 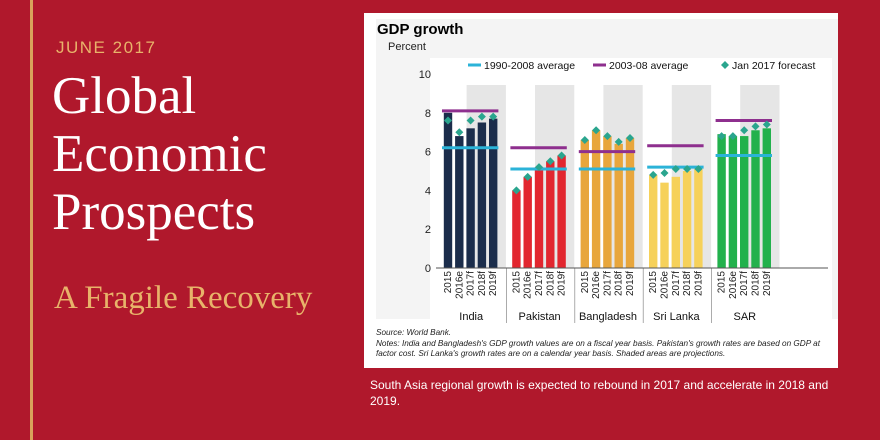 What do you see at coordinates (414, 332) in the screenshot?
I see `chart-source: Source: World Bank.` at bounding box center [414, 332].